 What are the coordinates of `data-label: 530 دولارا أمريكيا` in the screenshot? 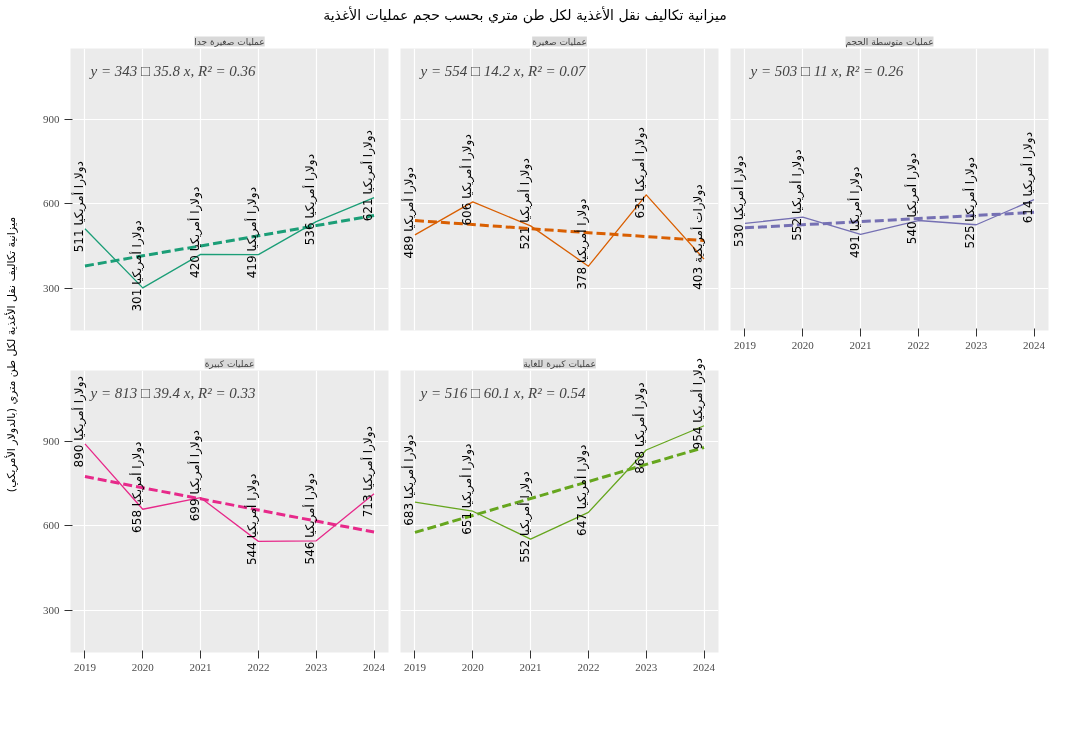 It's located at (738, 201).